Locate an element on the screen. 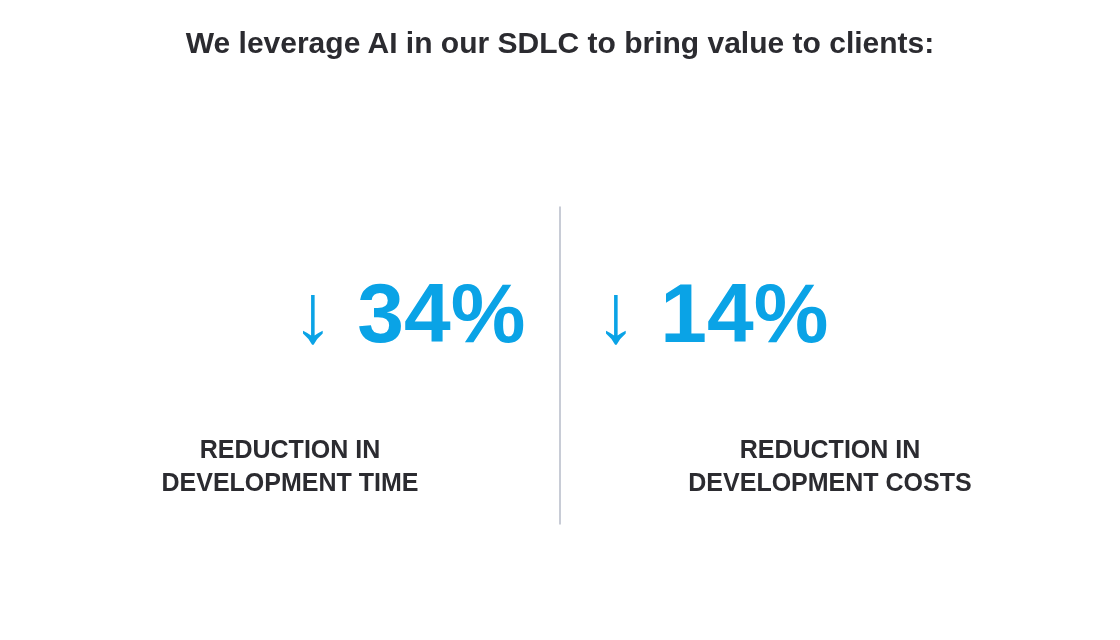  category-label: REDUCTION IN DEVELOPMENT TIME is located at coordinates (290, 465).